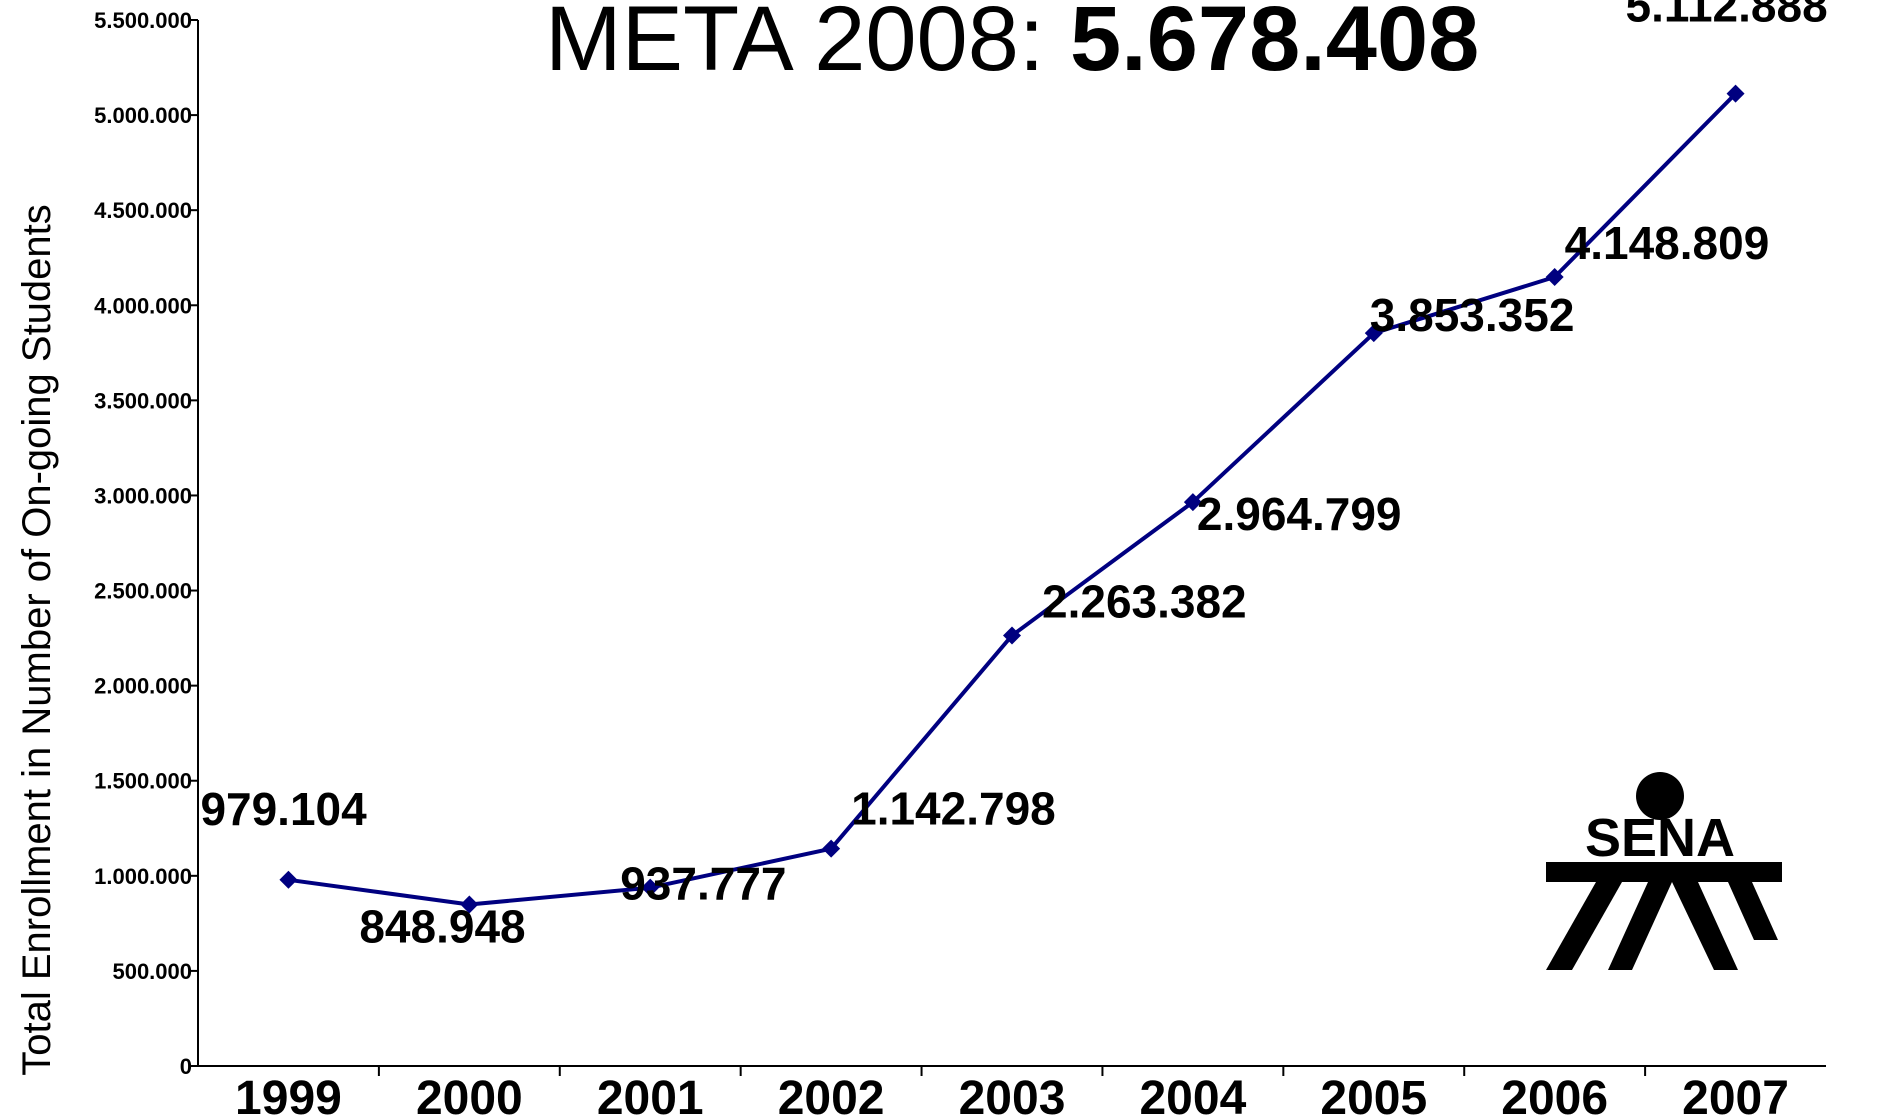  I want to click on data-label: 2.964.799, so click(1299, 514).